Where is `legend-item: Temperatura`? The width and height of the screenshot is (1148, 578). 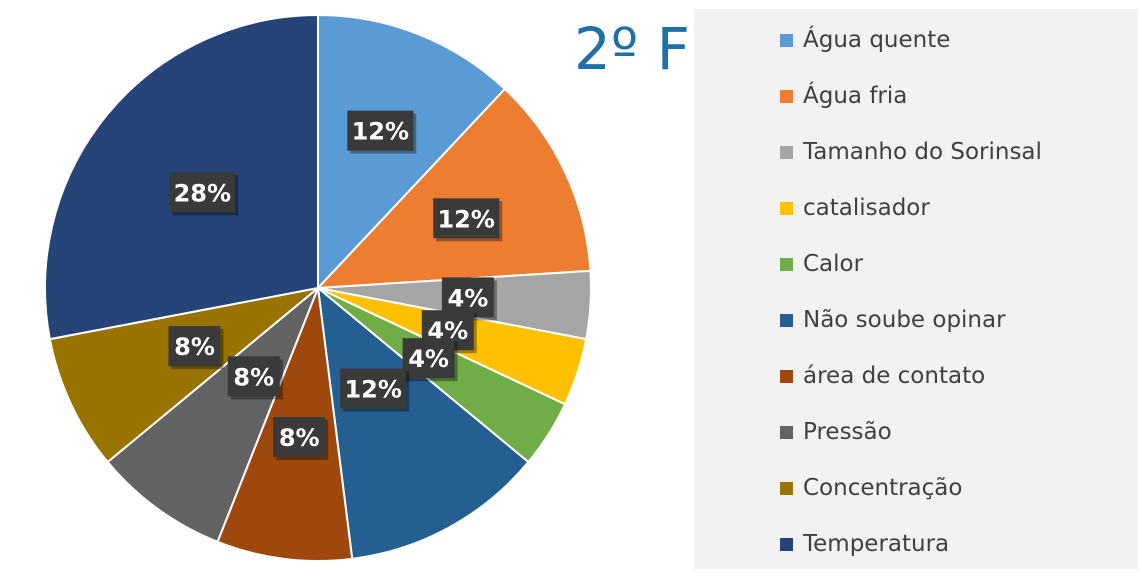
legend-item: Temperatura is located at coordinates (864, 544).